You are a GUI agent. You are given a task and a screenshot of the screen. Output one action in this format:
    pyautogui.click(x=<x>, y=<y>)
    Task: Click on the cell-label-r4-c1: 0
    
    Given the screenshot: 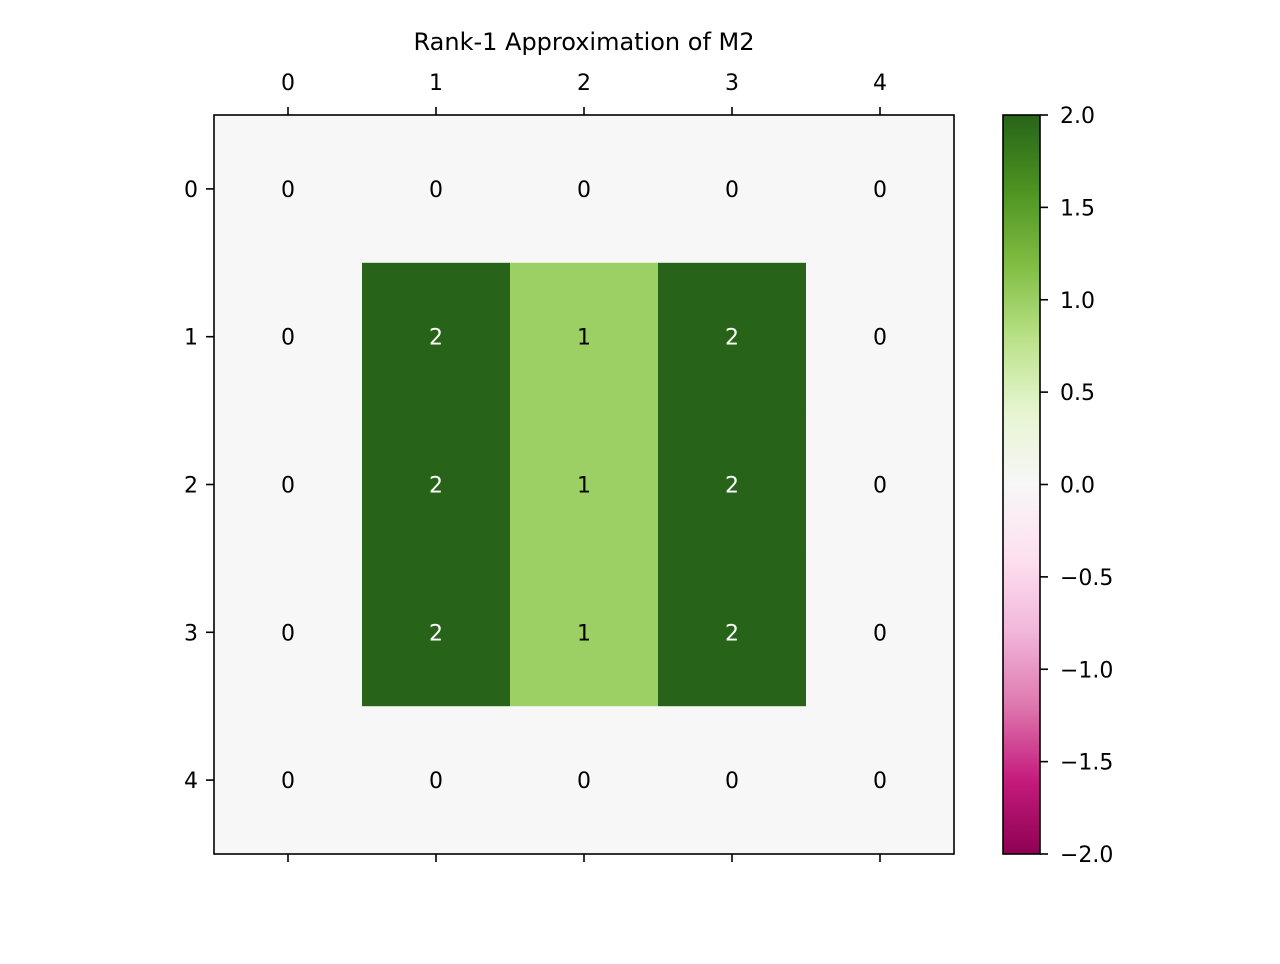 What is the action you would take?
    pyautogui.click(x=436, y=781)
    